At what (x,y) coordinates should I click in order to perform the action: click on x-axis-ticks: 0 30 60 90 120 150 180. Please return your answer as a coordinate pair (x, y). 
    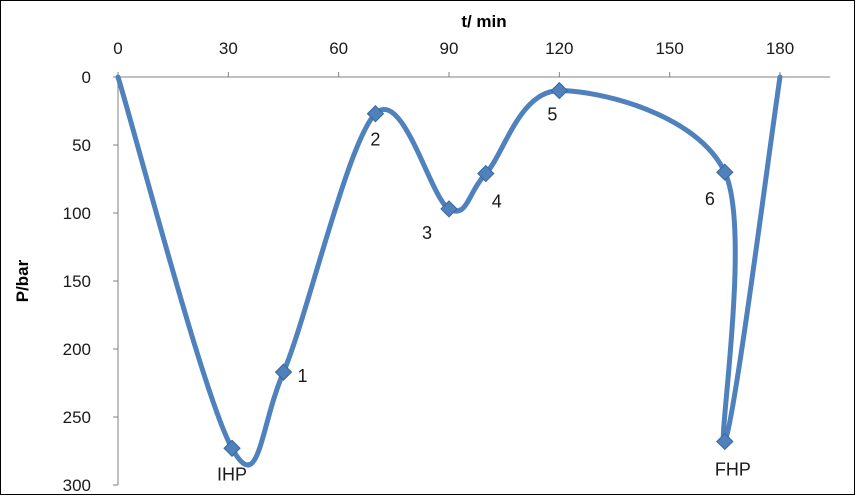
    Looking at the image, I should click on (453, 58).